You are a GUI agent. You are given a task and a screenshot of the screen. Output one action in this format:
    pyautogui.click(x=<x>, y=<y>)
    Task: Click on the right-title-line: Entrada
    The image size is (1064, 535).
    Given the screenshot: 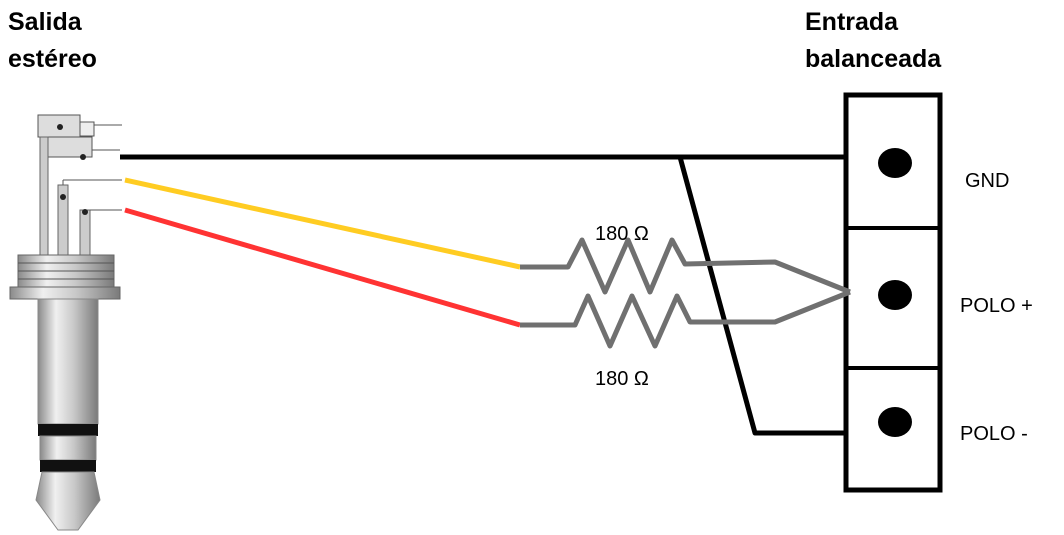 What is the action you would take?
    pyautogui.click(x=852, y=22)
    